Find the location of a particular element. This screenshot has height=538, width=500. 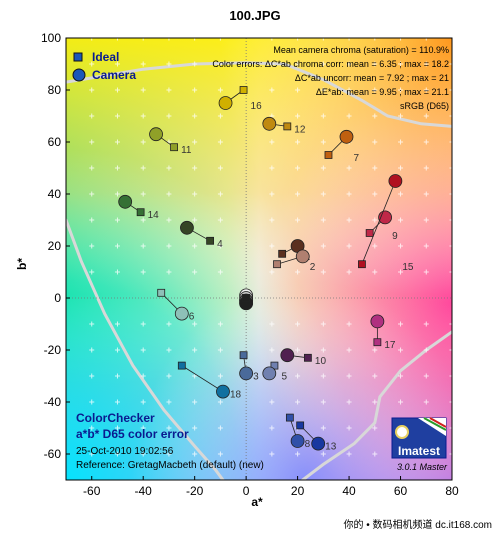

imatest-version: 3.0.1 Master is located at coordinates (422, 467).